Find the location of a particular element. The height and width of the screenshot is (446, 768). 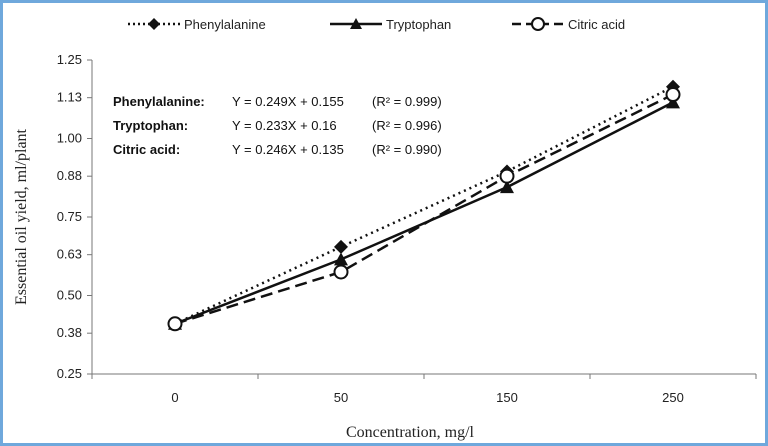

r2-tryptophan: (R² = 0.996) is located at coordinates (407, 125).